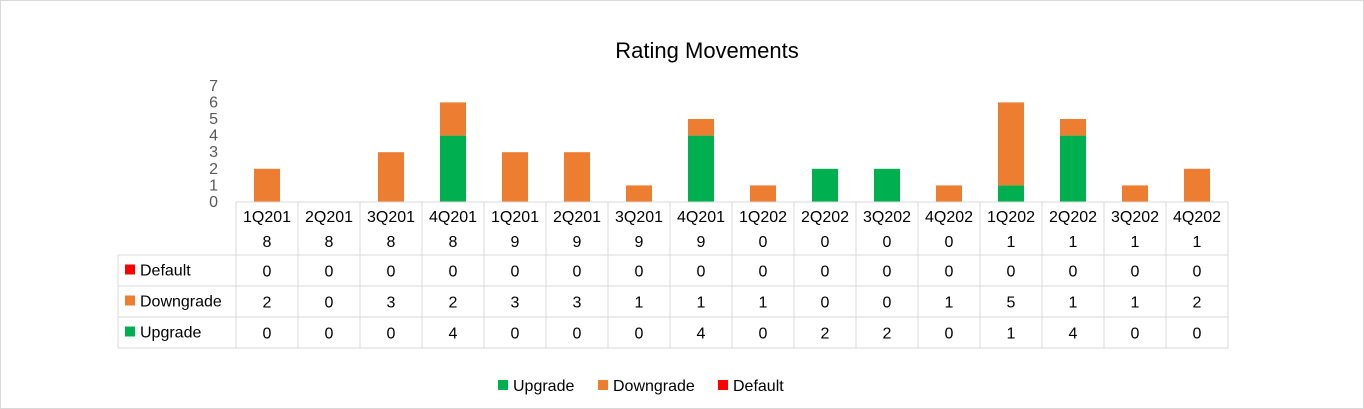 Image resolution: width=1364 pixels, height=409 pixels. Describe the element at coordinates (267, 185) in the screenshot. I see `bar-downgrade-1Q2018` at that location.